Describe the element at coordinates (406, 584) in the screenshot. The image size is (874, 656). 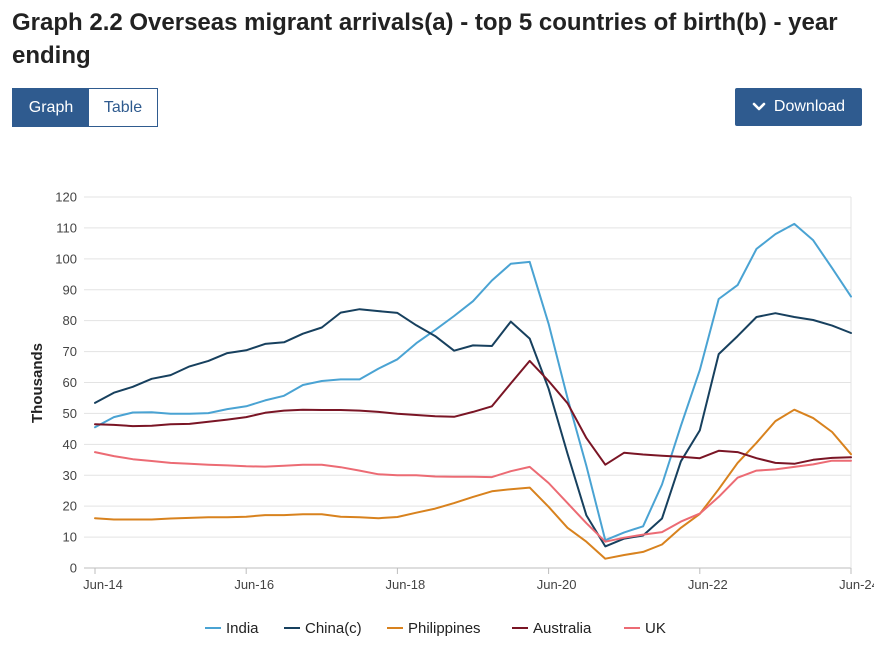
I see `x-tick-label: Jun-18` at that location.